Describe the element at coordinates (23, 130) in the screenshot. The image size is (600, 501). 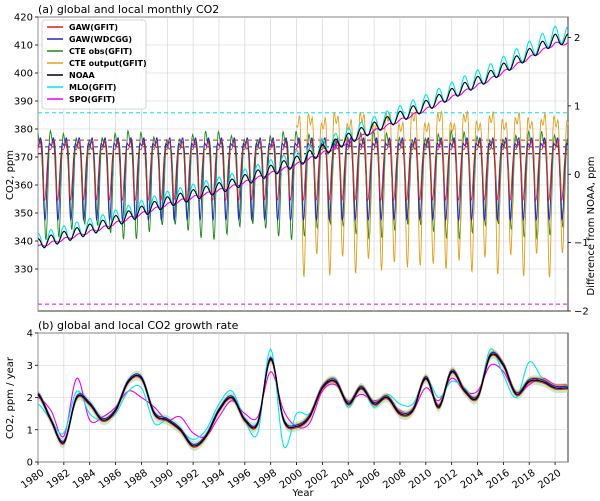
I see `panel-a-ytick-label-5: 380` at that location.